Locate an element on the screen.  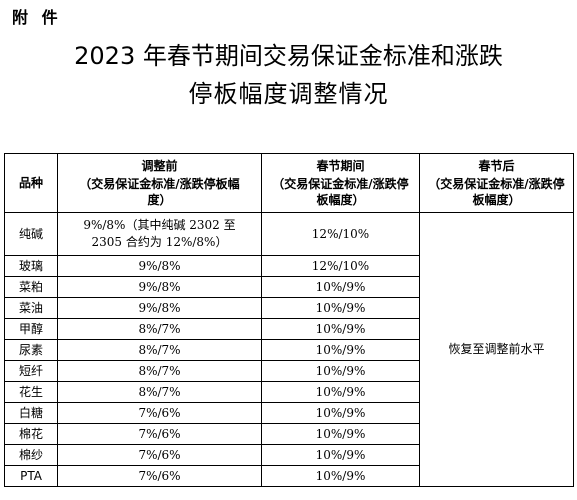
product-name: 玻璃 is located at coordinates (31, 266).